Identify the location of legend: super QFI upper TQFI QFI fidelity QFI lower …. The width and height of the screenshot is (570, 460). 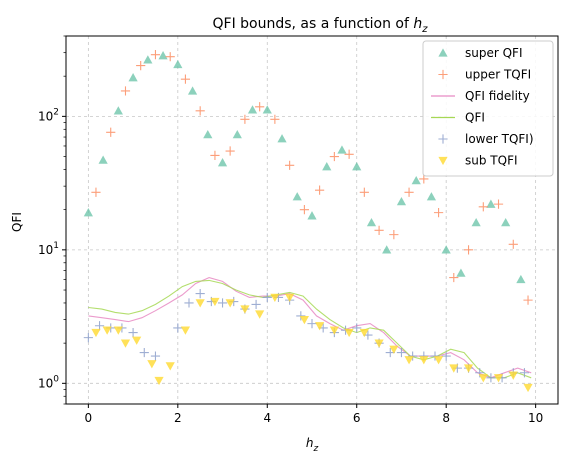
(488, 108).